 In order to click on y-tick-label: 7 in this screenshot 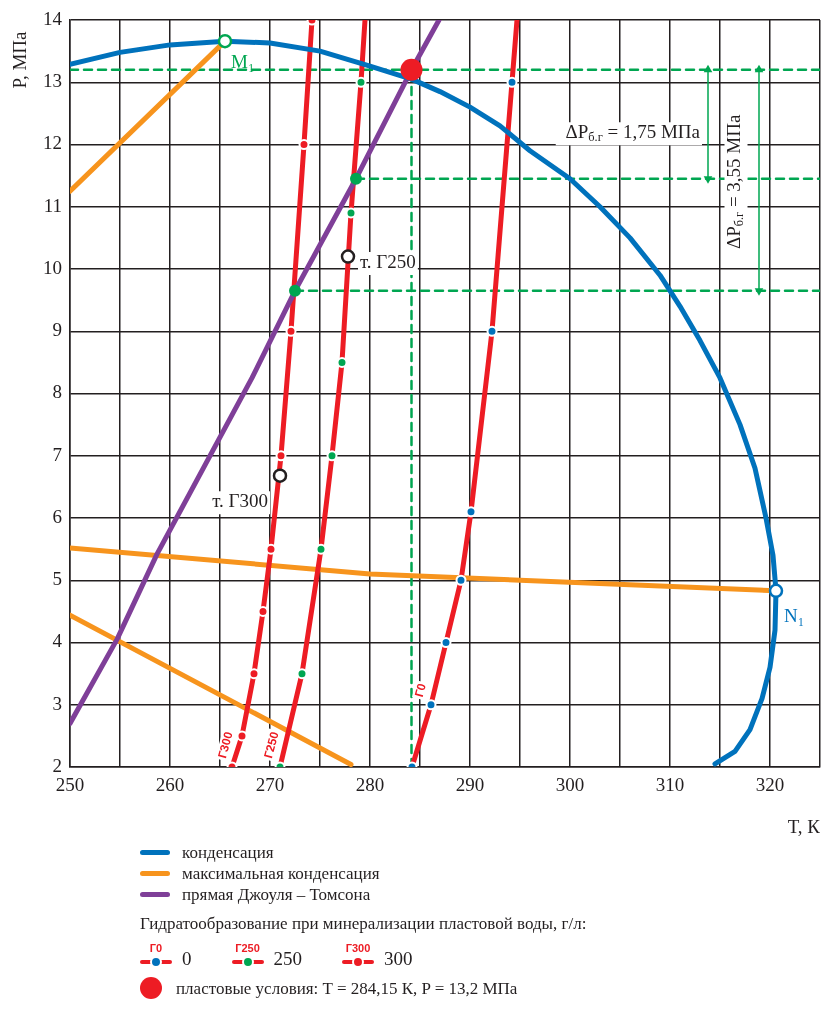, I will do `click(57, 454)`.